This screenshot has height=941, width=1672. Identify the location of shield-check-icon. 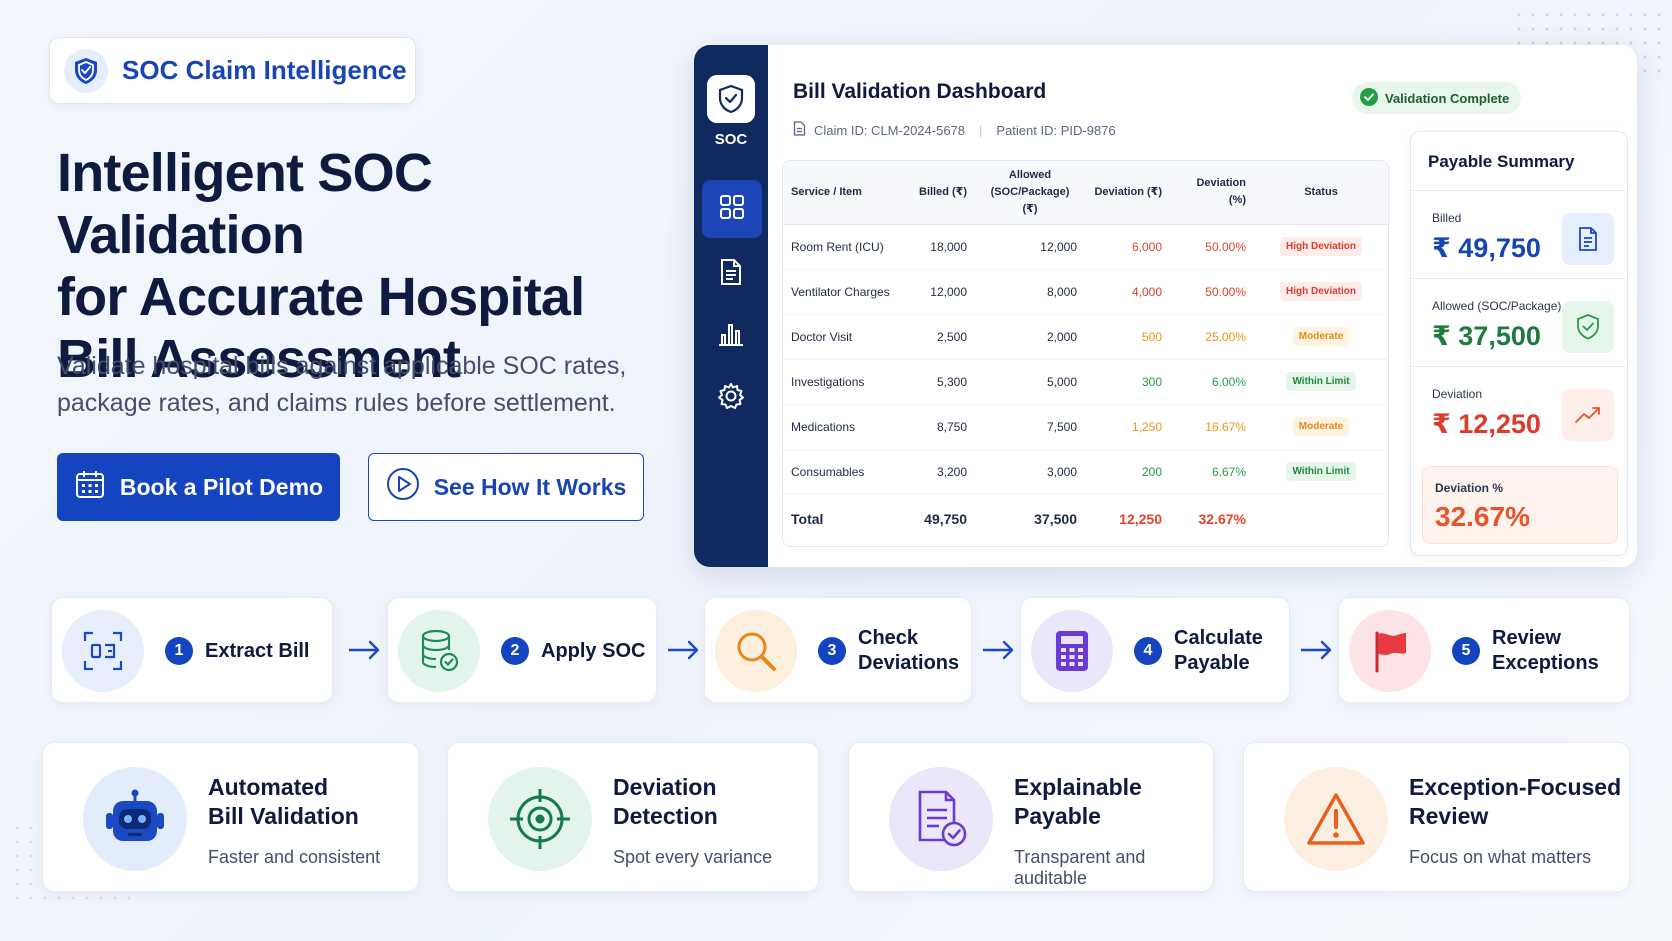
(1588, 327).